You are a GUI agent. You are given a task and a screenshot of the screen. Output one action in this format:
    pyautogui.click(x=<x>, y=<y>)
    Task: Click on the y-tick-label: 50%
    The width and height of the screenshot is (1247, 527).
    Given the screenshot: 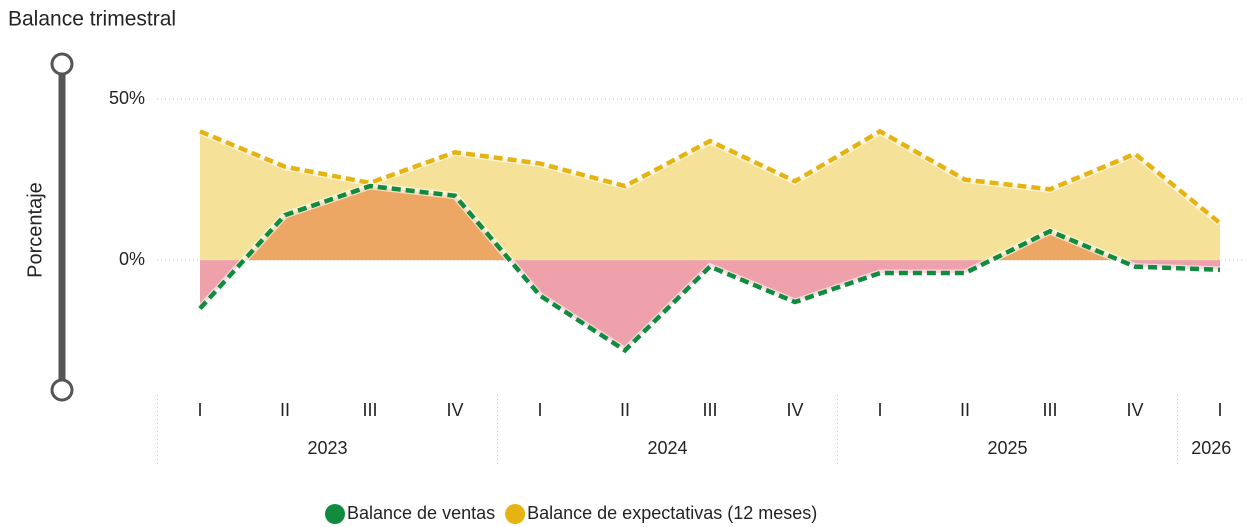 What is the action you would take?
    pyautogui.click(x=127, y=98)
    